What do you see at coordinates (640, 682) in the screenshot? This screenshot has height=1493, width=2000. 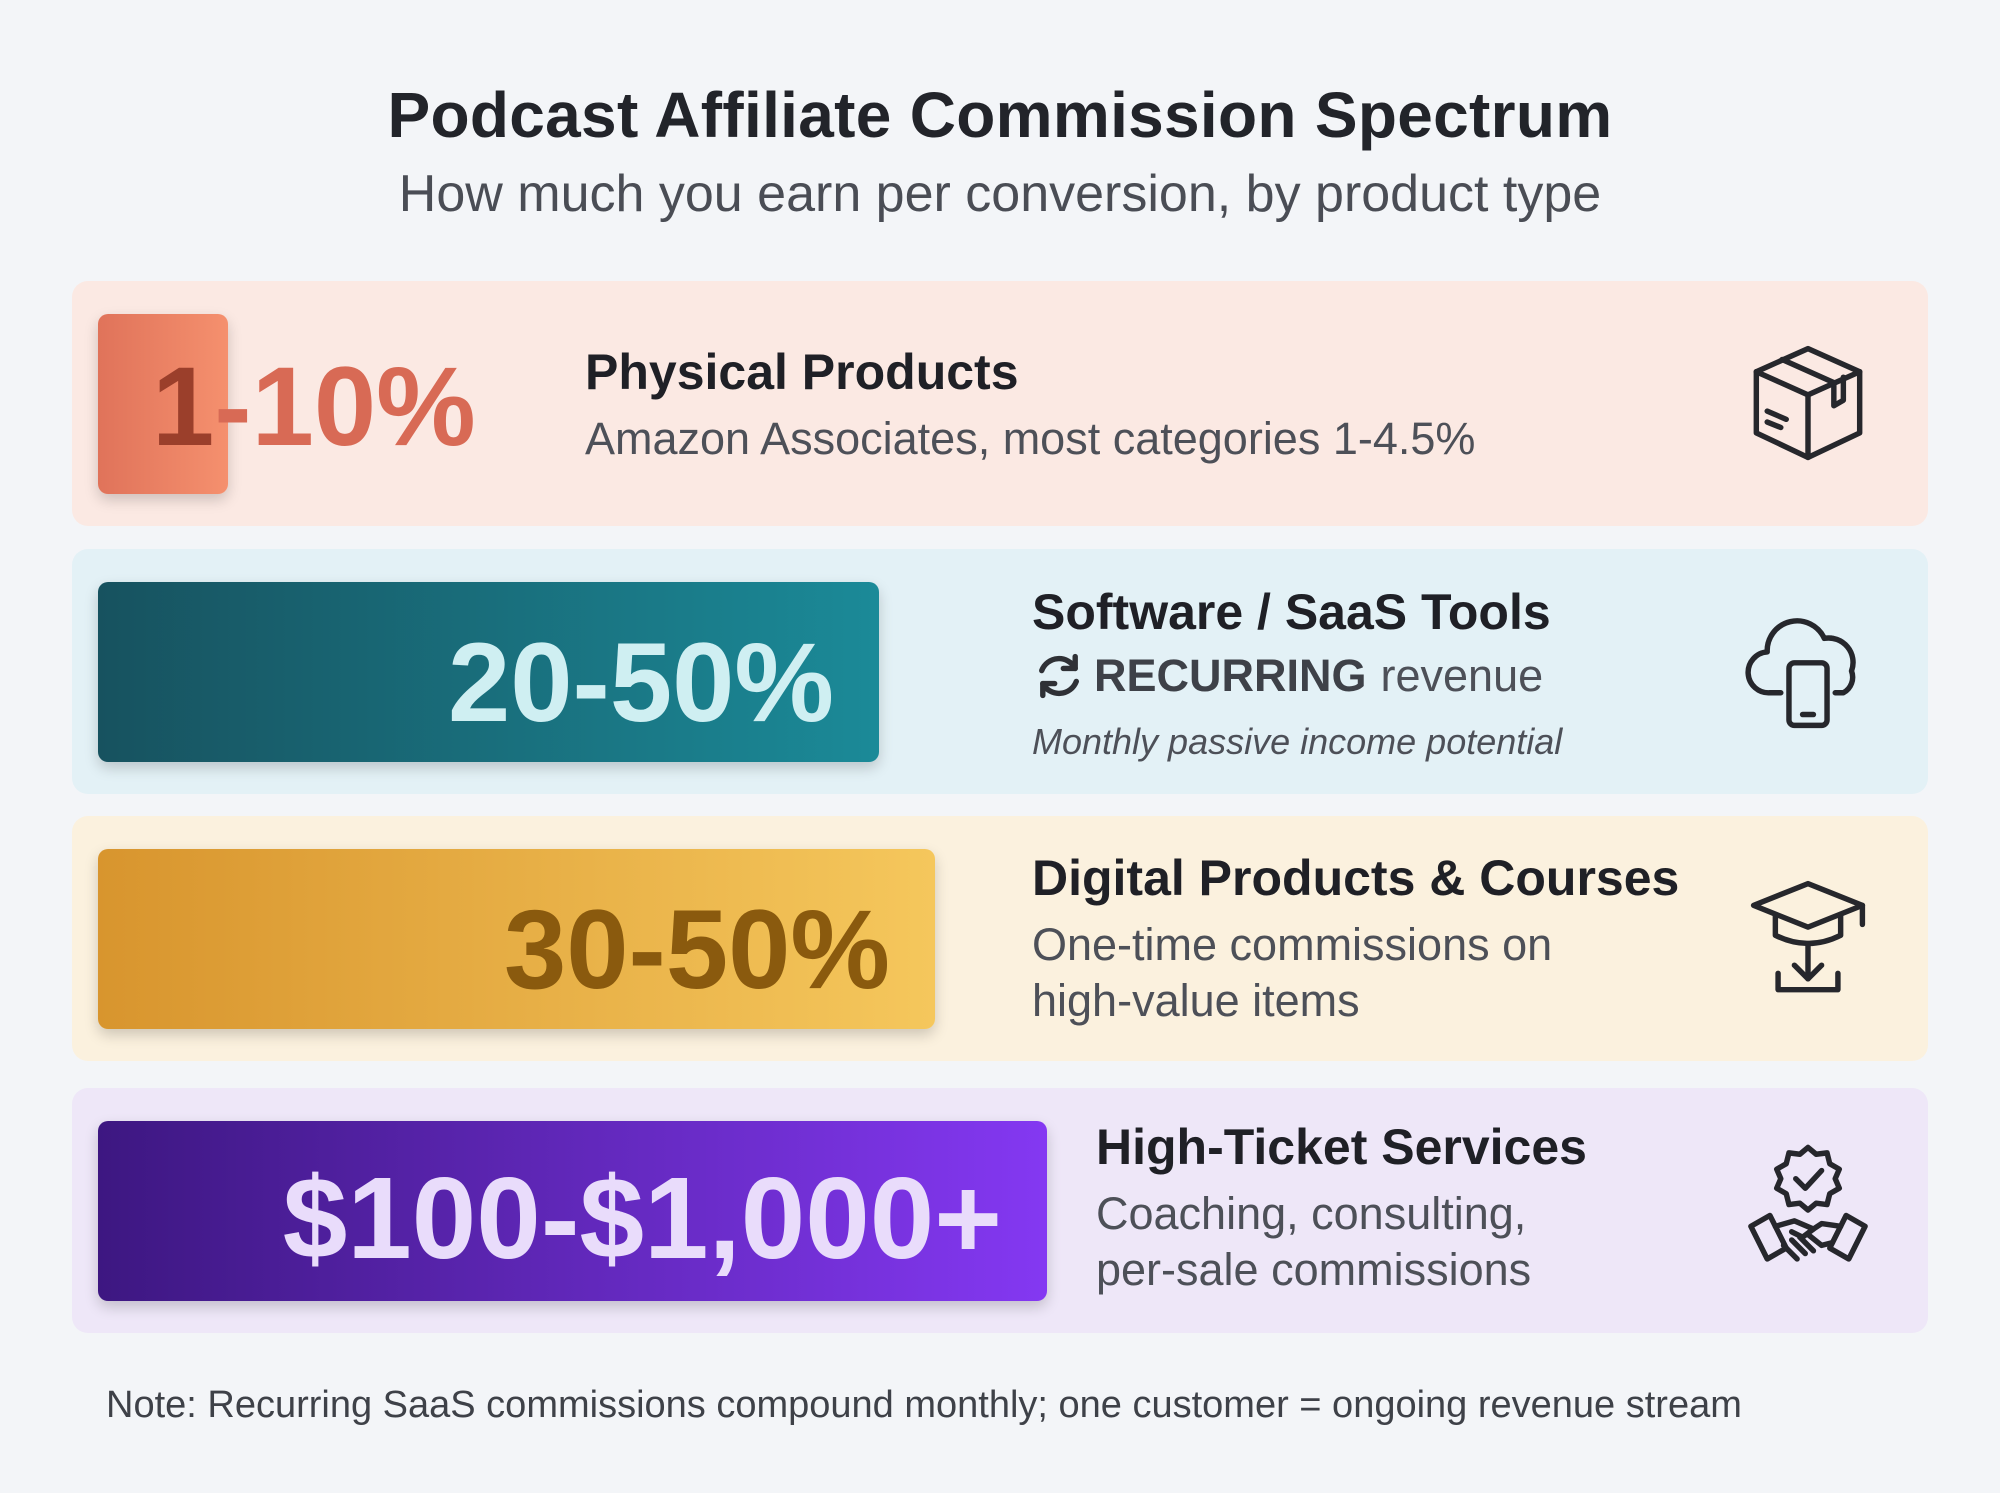 I see `commission-value: 20-50%` at bounding box center [640, 682].